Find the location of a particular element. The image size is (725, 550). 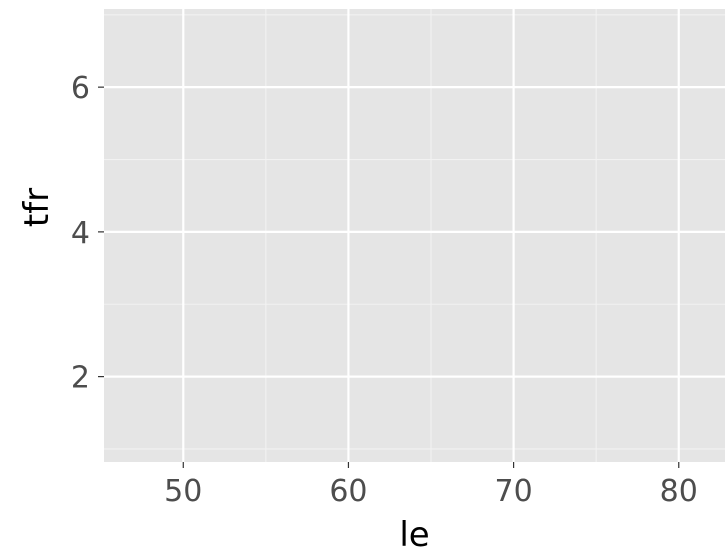

y-tick-label: 4 is located at coordinates (80, 233).